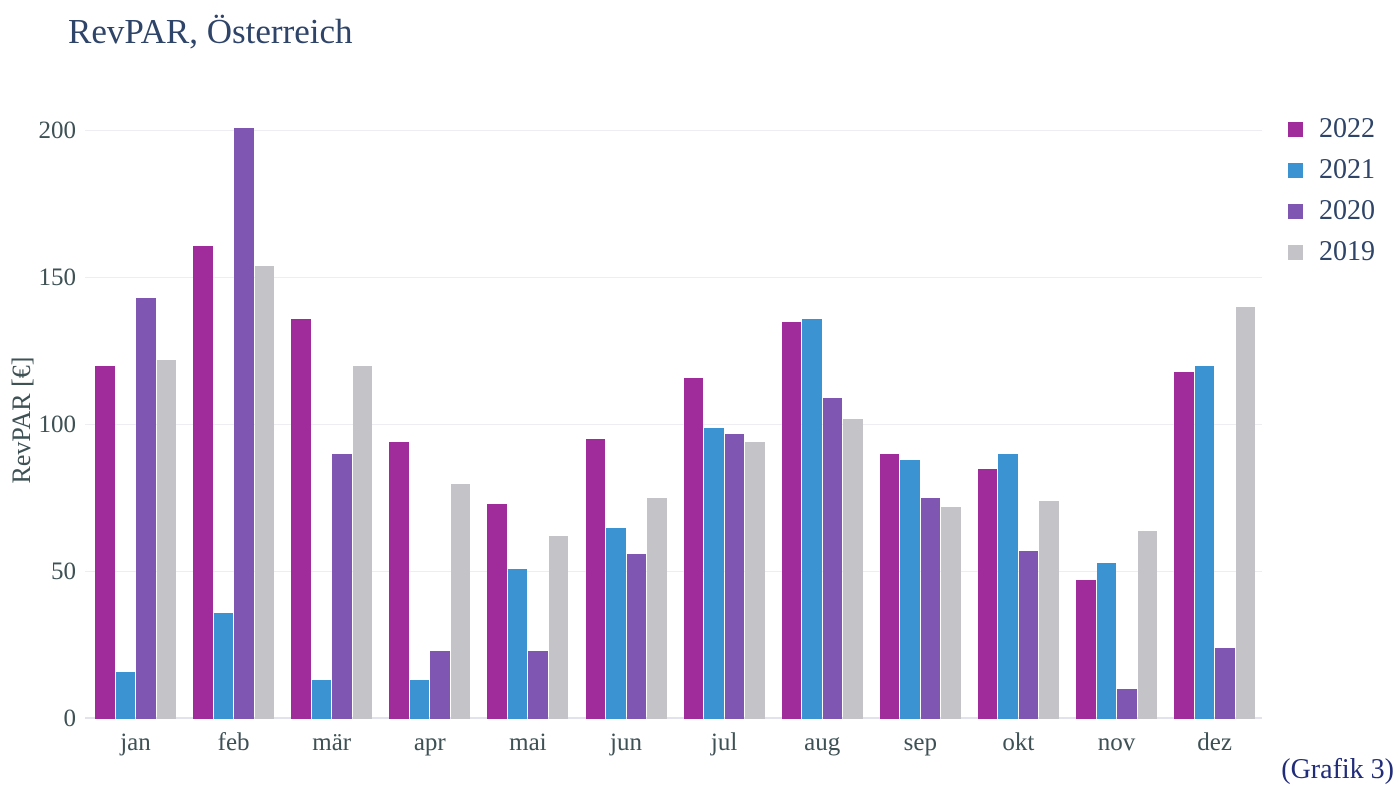  What do you see at coordinates (951, 613) in the screenshot?
I see `bar-2019-sep` at bounding box center [951, 613].